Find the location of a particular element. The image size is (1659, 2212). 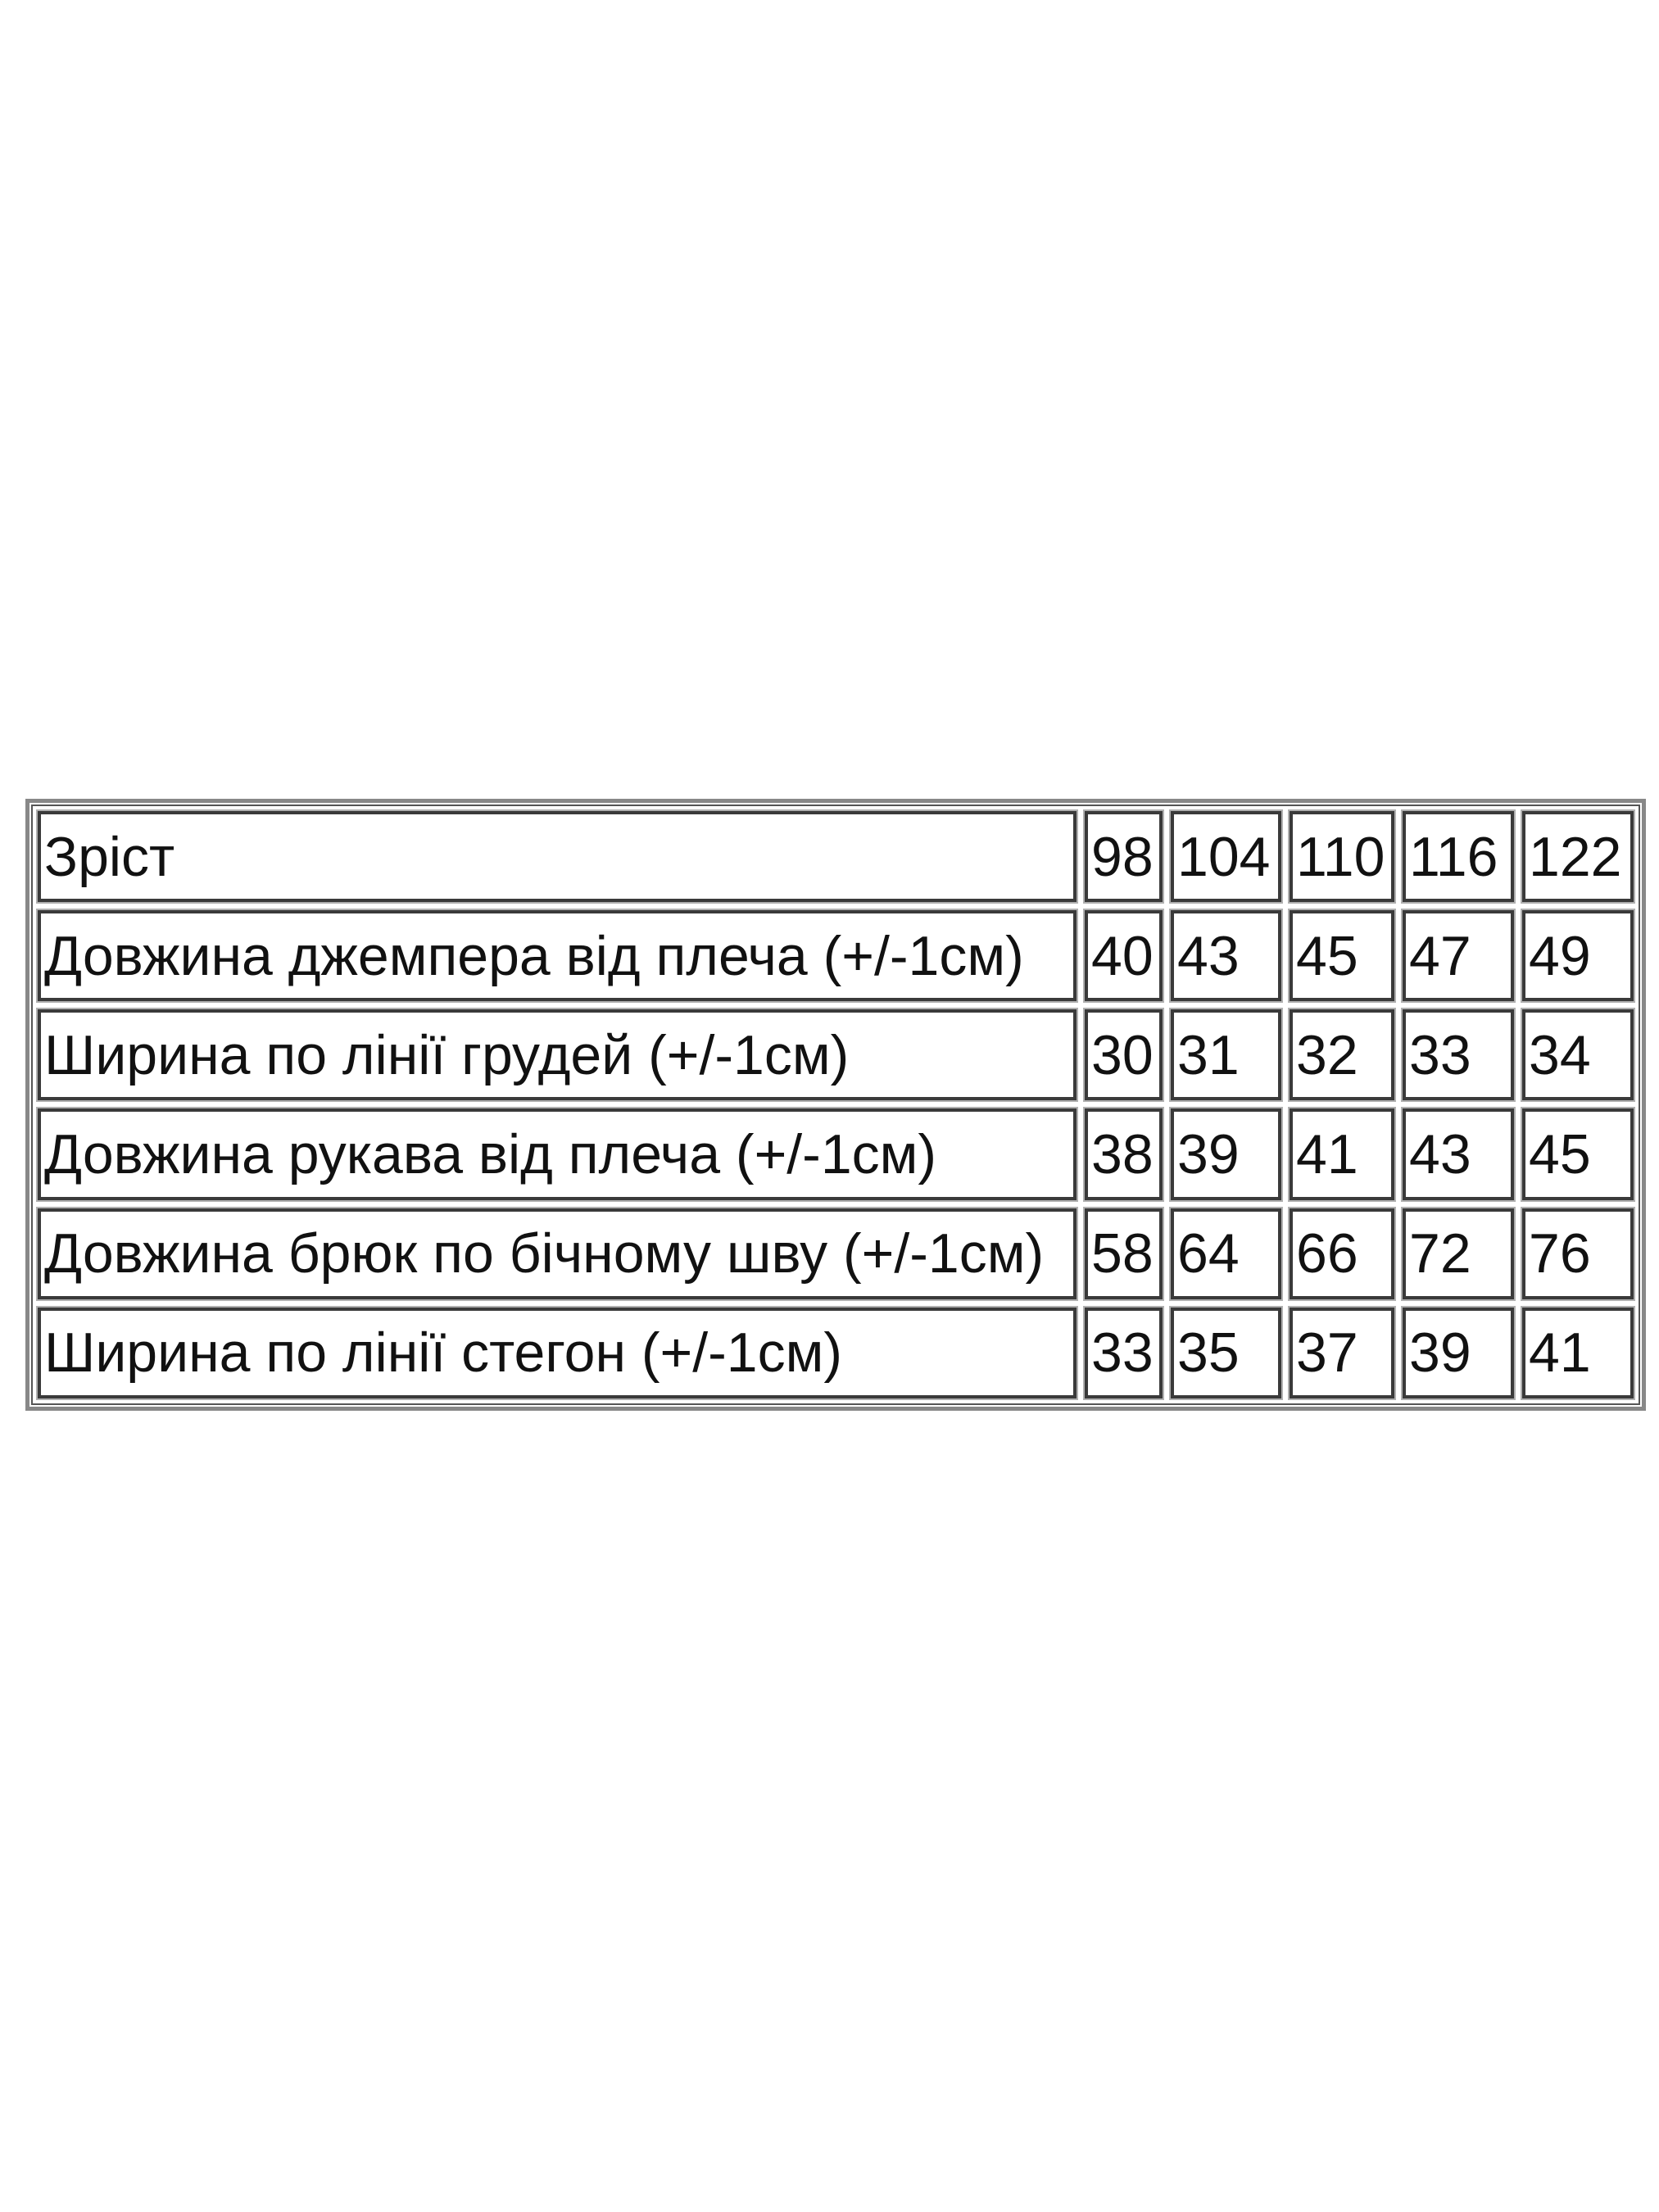

row-label: Ширина по лінії грудей (+/-1см) is located at coordinates (557, 1055).